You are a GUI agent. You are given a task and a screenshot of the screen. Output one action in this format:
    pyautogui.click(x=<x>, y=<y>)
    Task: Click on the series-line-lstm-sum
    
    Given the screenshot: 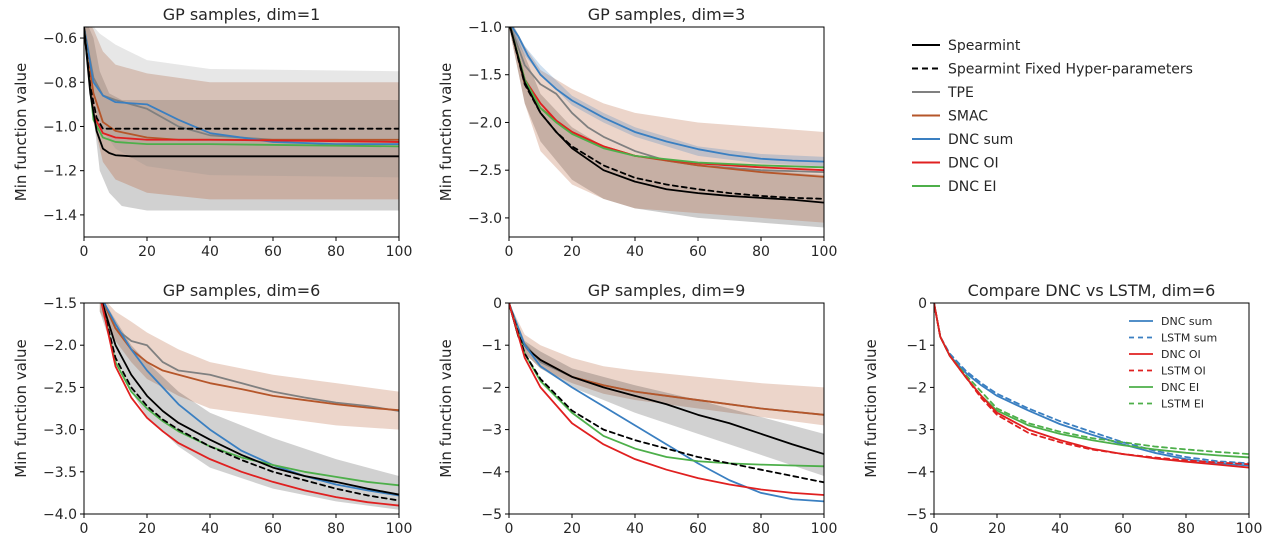 What is the action you would take?
    pyautogui.click(x=1091, y=384)
    